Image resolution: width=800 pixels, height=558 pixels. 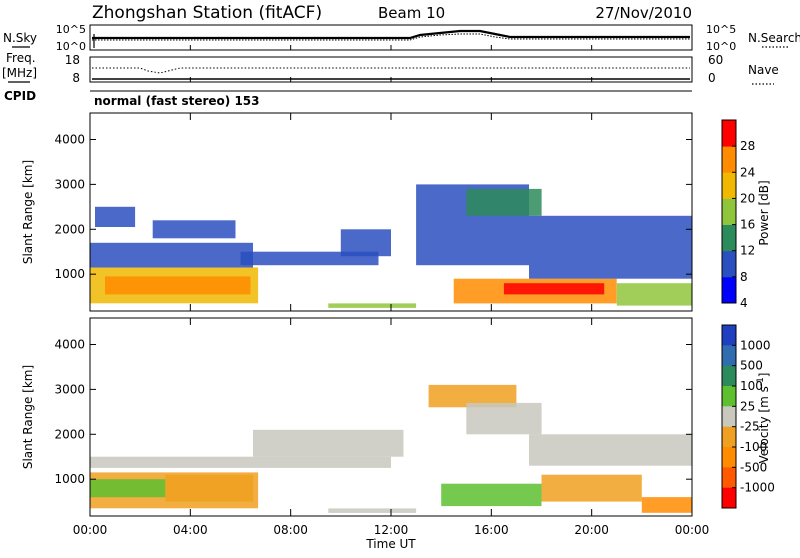 What do you see at coordinates (744, 303) in the screenshot?
I see `power-colorbar-tick-label: 4` at bounding box center [744, 303].